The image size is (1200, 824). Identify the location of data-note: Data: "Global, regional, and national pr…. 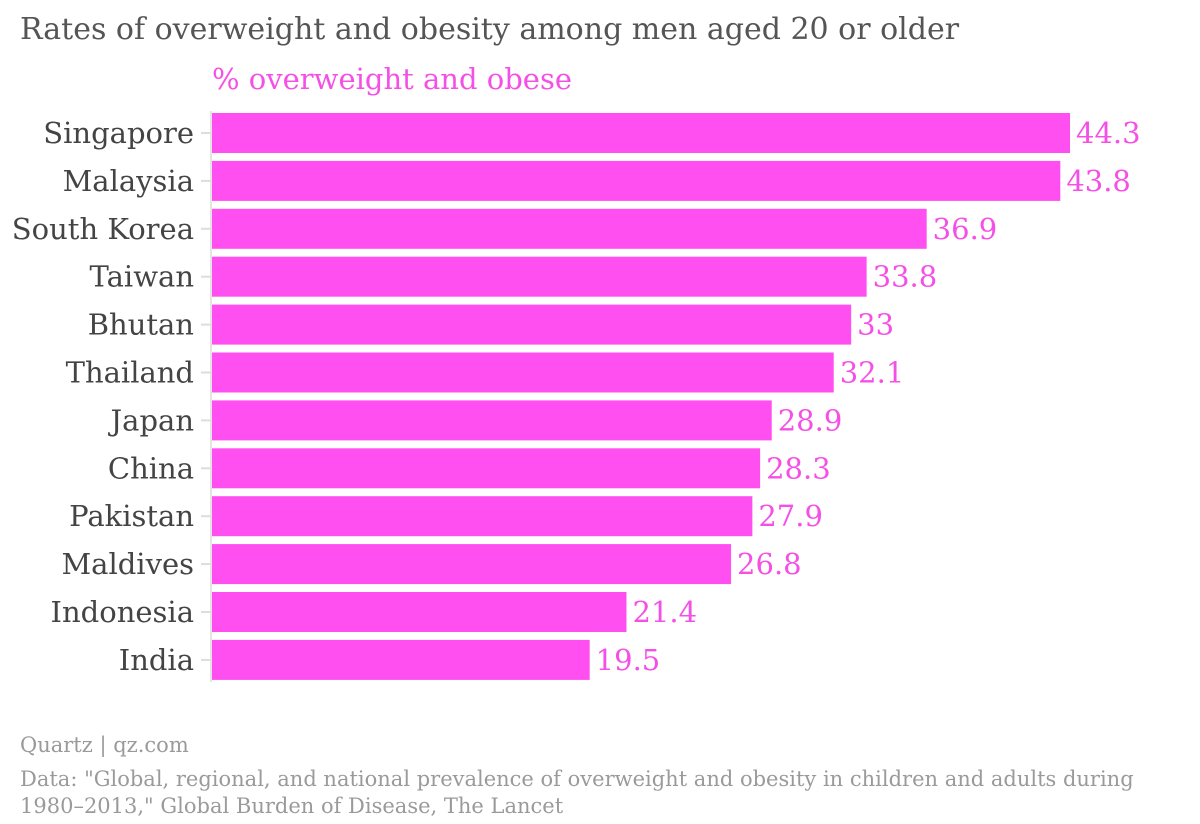
(577, 793).